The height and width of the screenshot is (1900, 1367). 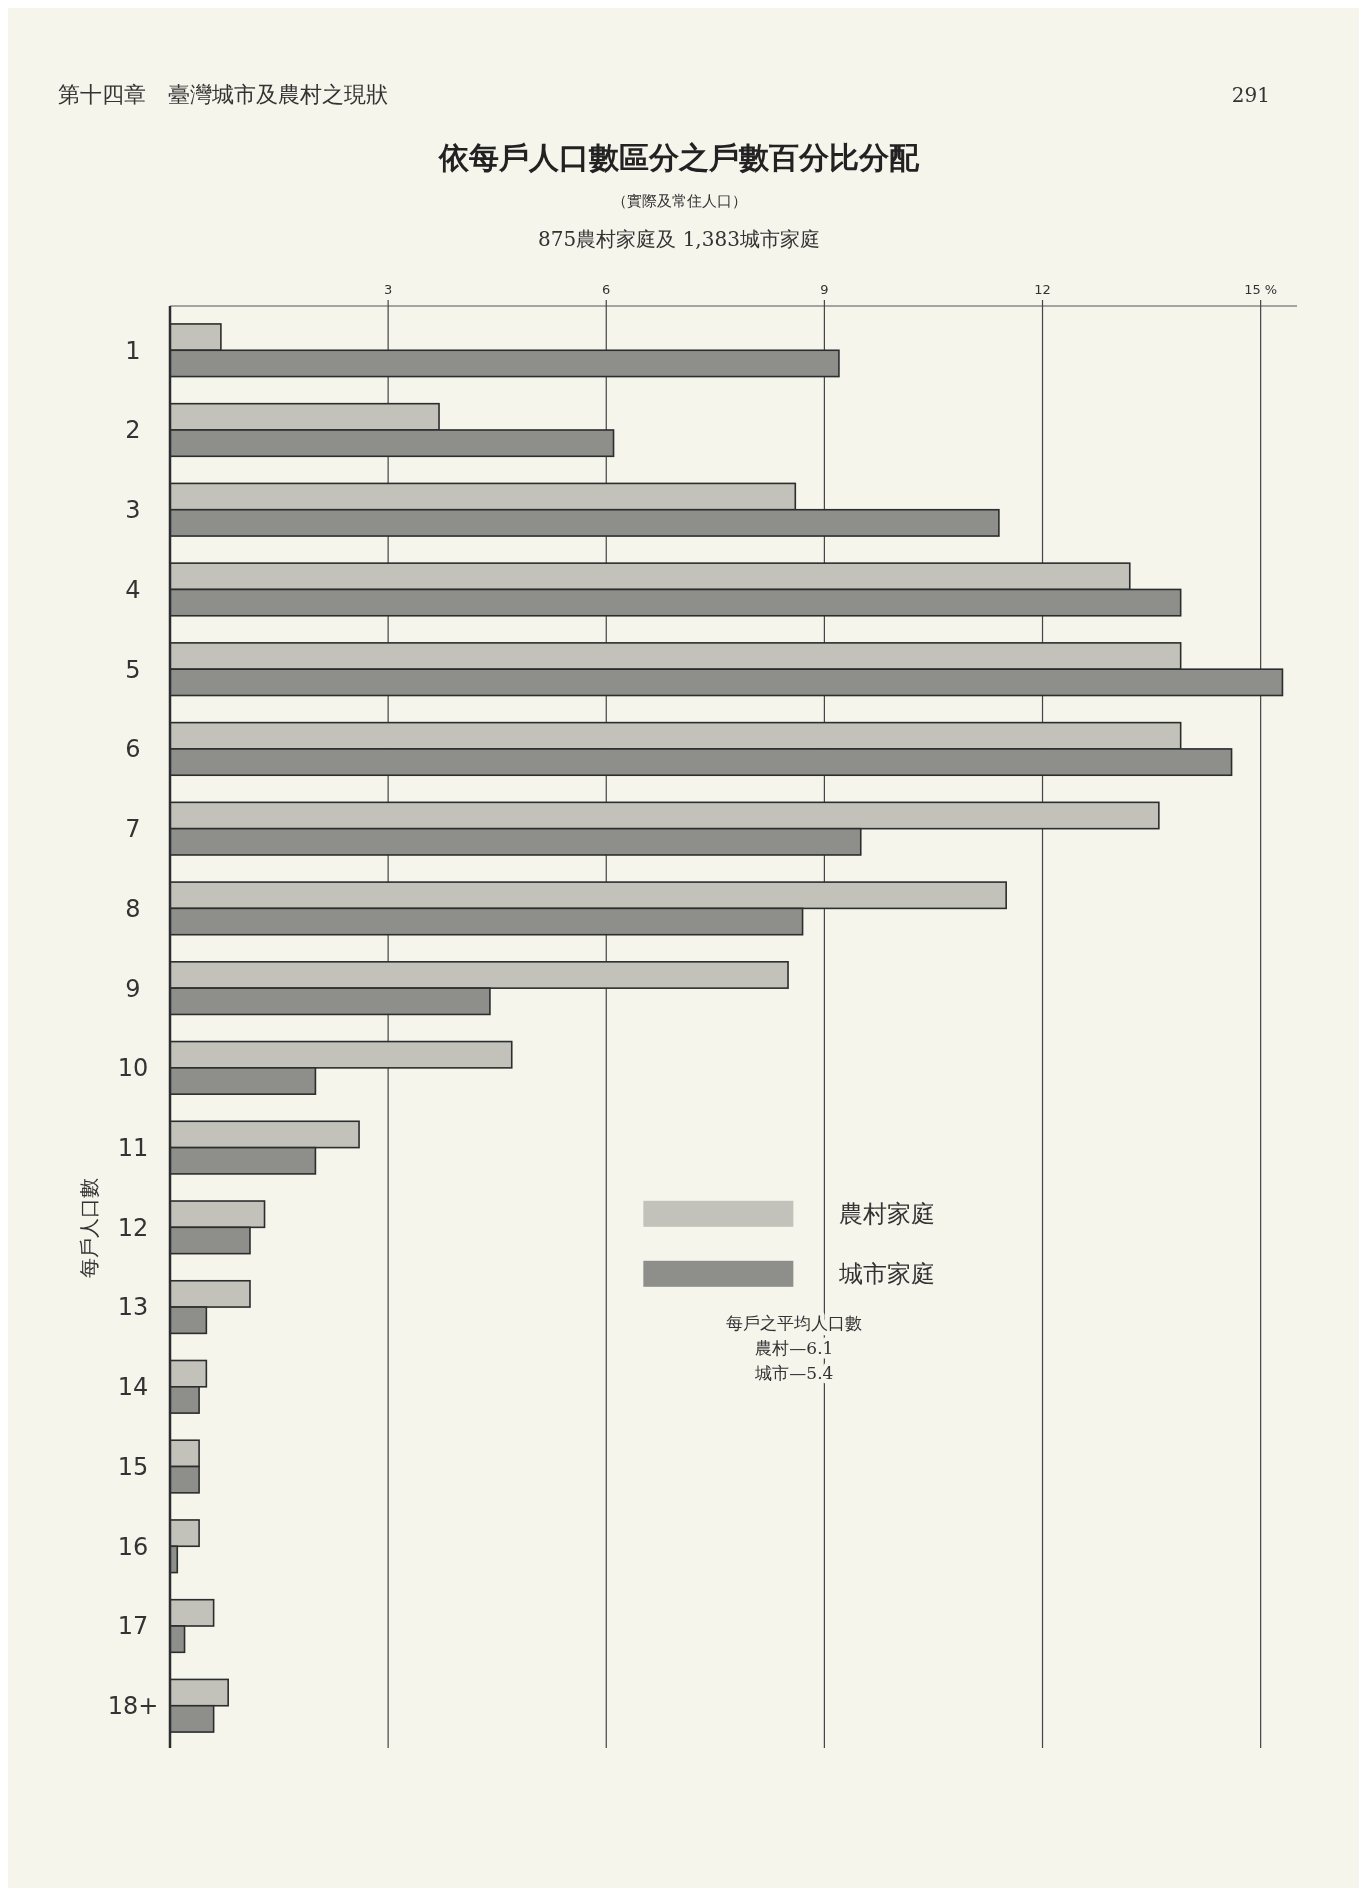 I want to click on x-tick-label: 15 %, so click(x=1261, y=289).